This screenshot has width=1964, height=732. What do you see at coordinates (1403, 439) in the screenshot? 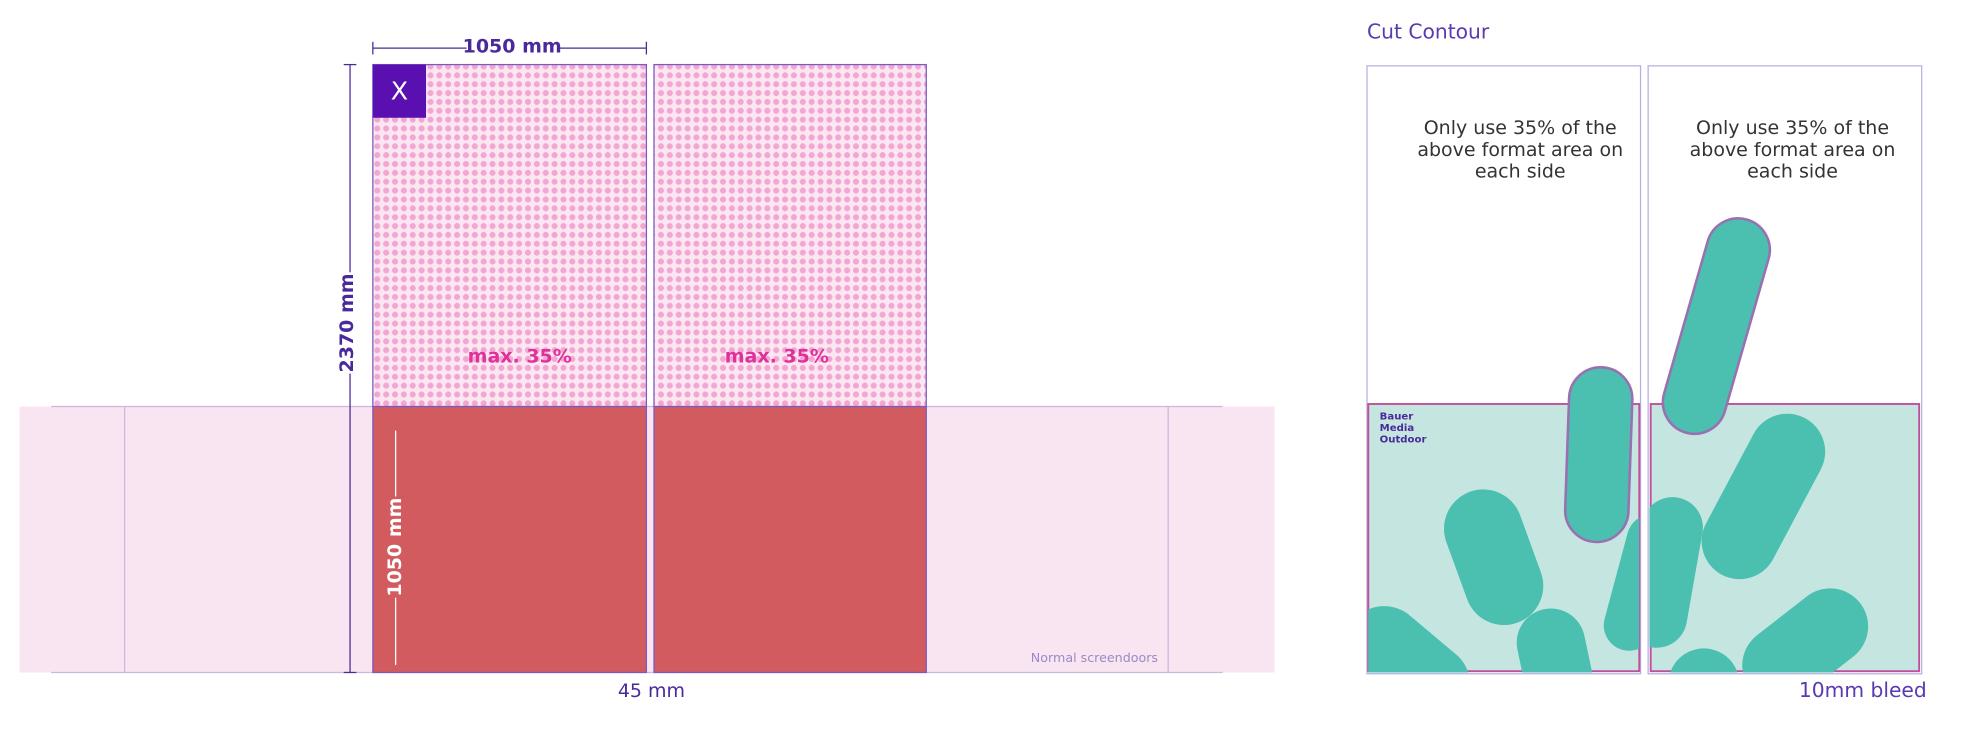
I see `logo-line: Outdoor` at bounding box center [1403, 439].